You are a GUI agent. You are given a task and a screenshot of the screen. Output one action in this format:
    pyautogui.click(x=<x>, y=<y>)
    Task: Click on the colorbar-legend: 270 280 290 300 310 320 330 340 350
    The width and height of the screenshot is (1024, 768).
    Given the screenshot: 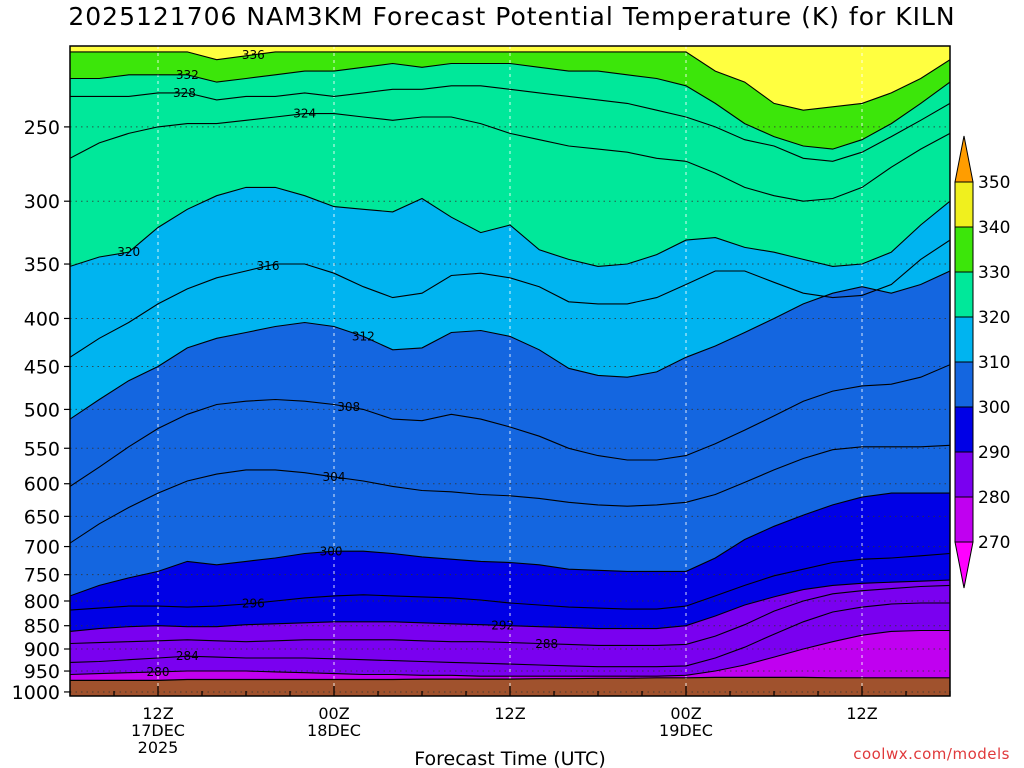 What is the action you would take?
    pyautogui.click(x=982, y=362)
    